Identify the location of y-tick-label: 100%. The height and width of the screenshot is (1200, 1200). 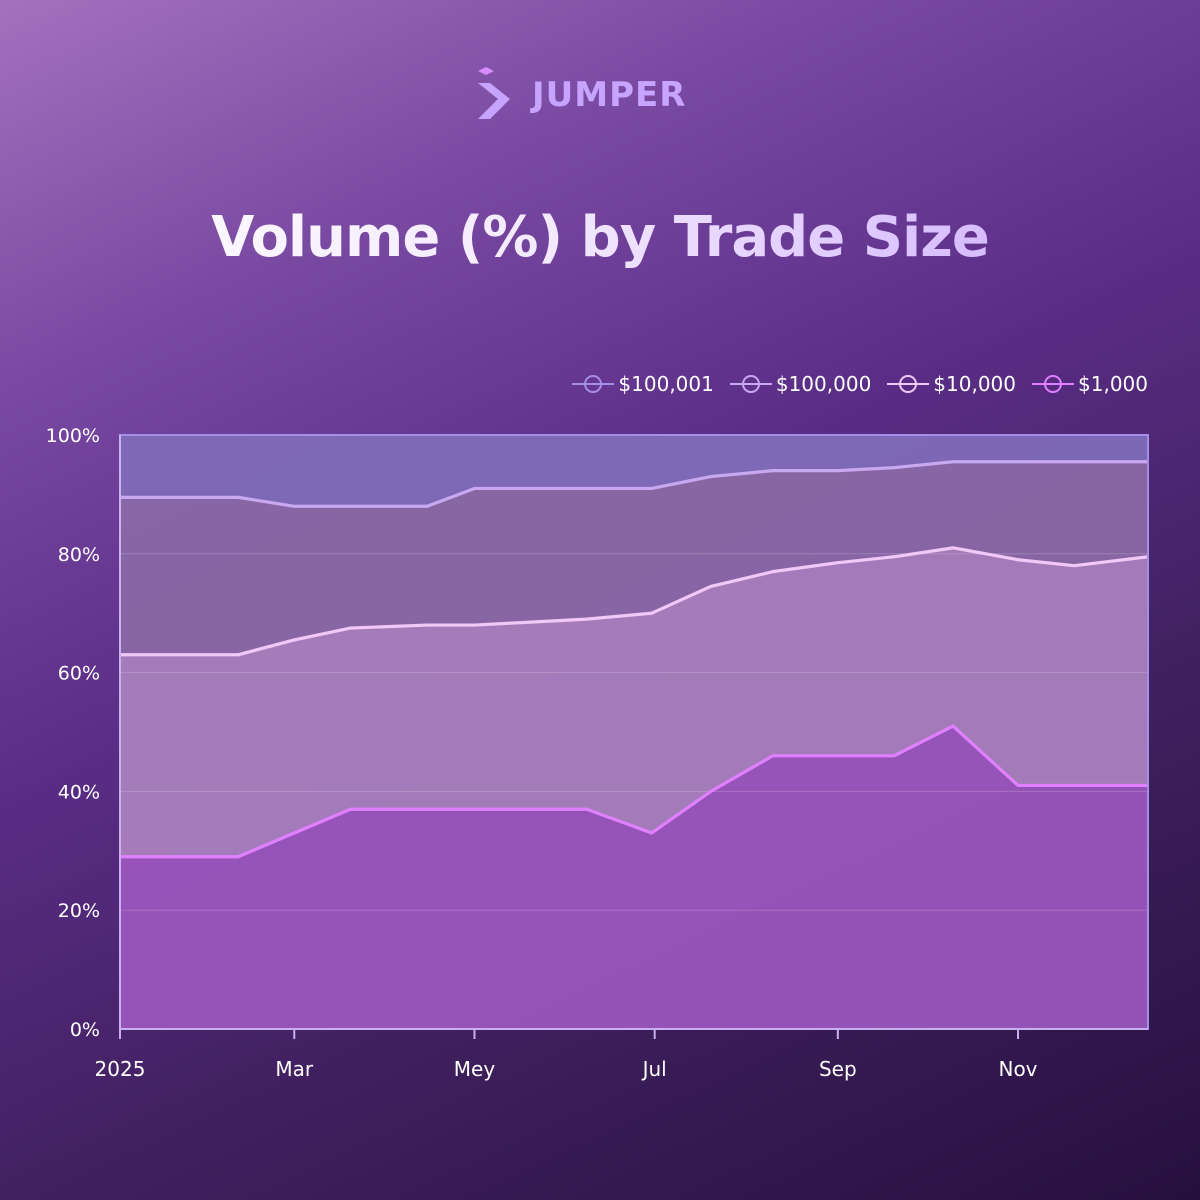
(73, 436).